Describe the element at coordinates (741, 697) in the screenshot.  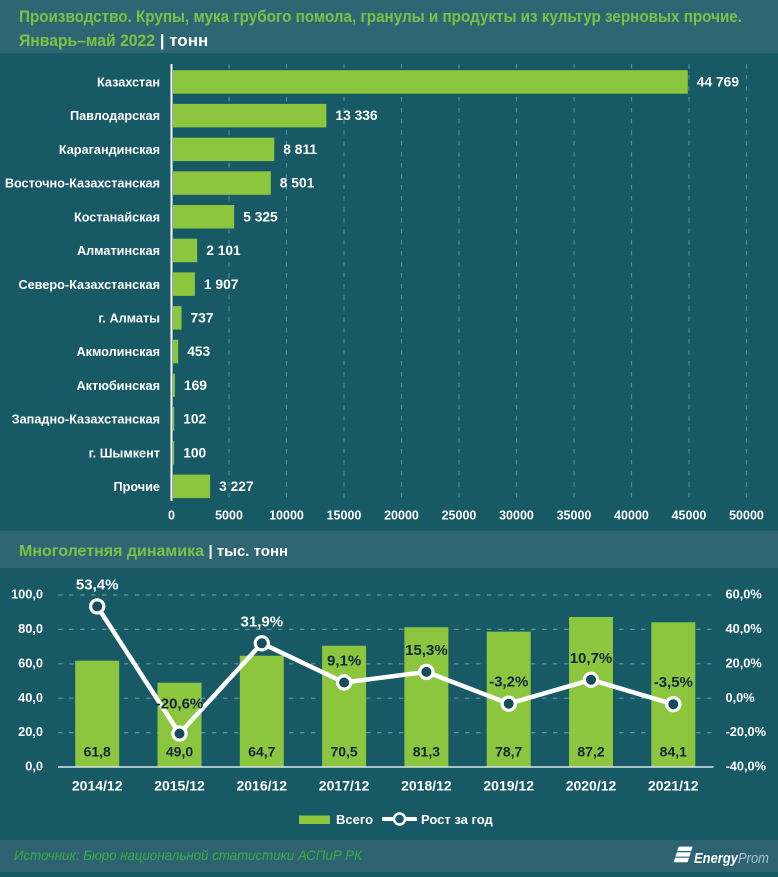
I see `svg-text: 0,0%` at that location.